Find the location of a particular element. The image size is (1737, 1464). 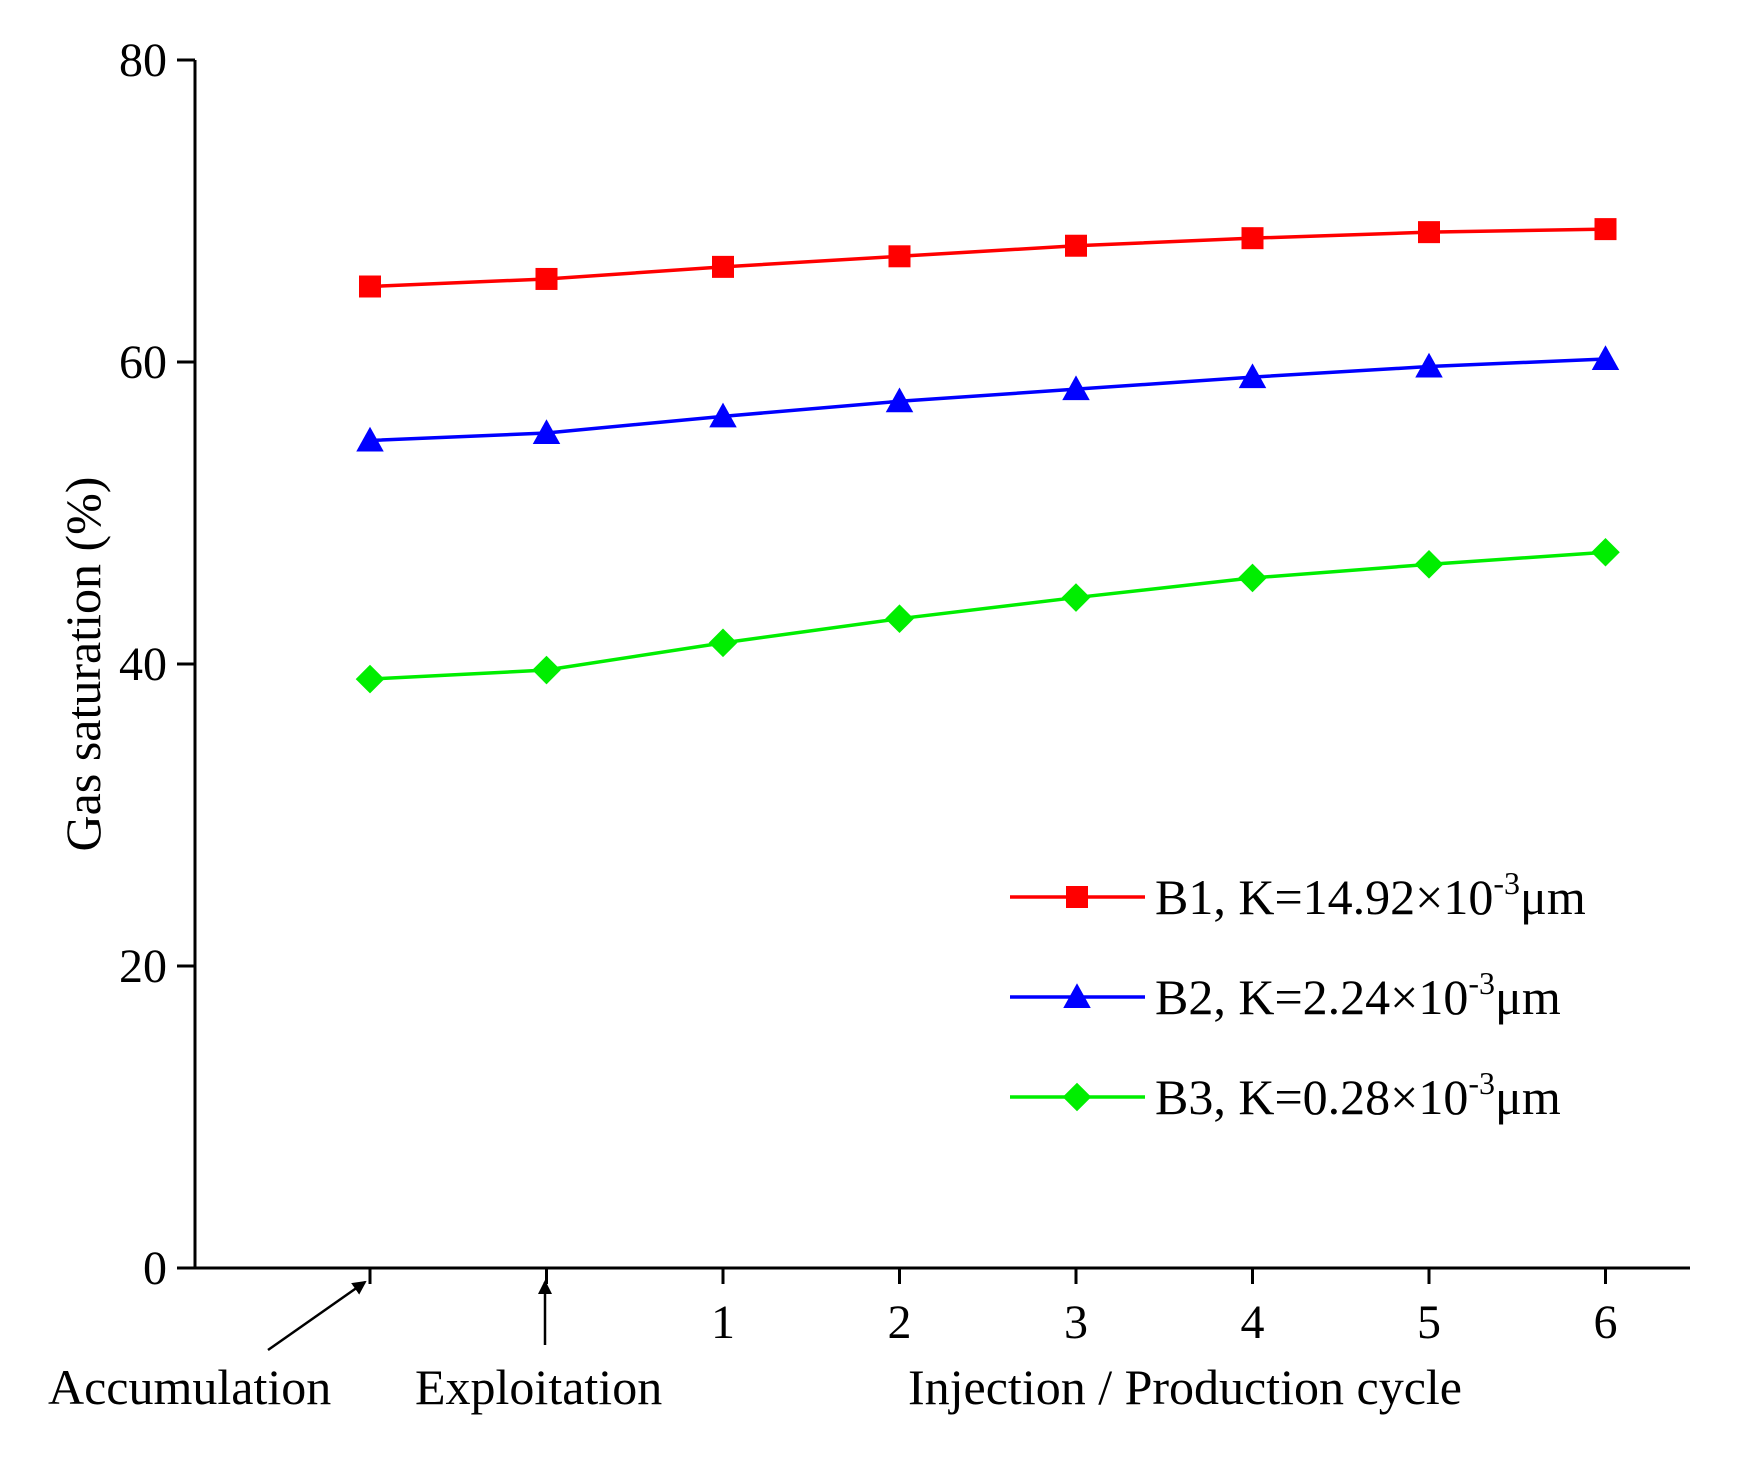

legend-label: B2, K=2.24×10-3μm is located at coordinates (1358, 995).